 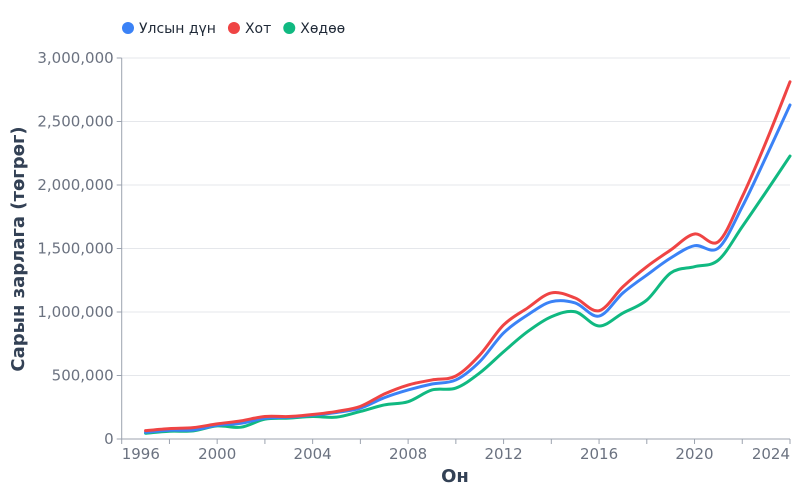 I want to click on x-tick-label: 1996, so click(x=141, y=454).